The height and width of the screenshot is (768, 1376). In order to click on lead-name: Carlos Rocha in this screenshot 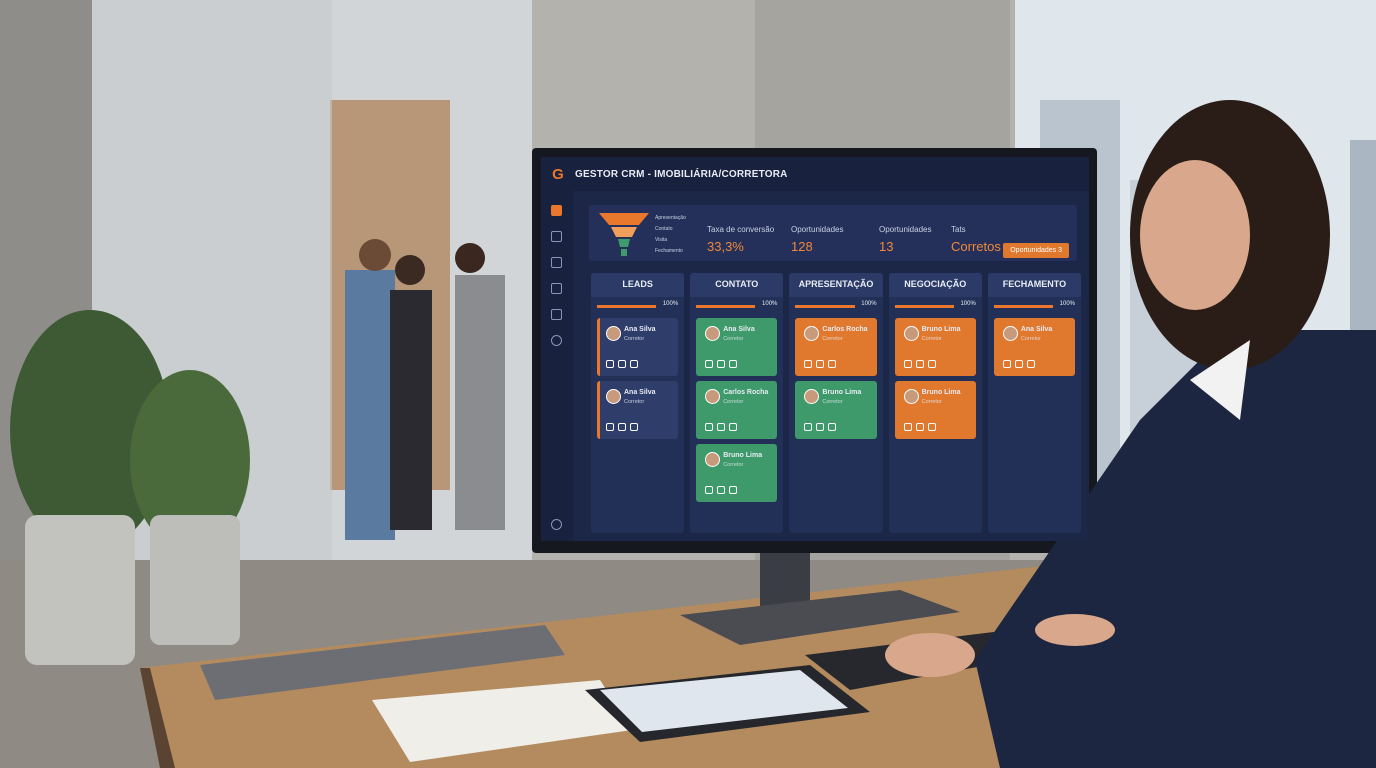, I will do `click(746, 392)`.